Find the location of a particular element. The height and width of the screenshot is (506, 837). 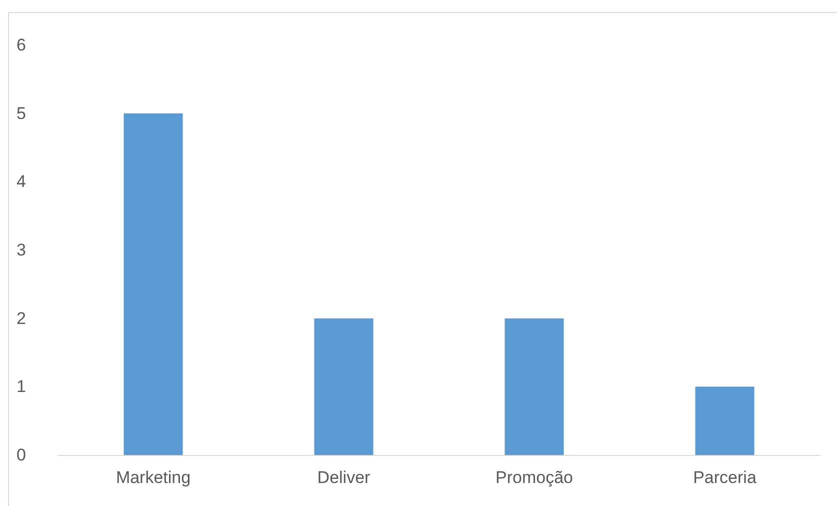

y-tick-label: 3 is located at coordinates (21, 250).